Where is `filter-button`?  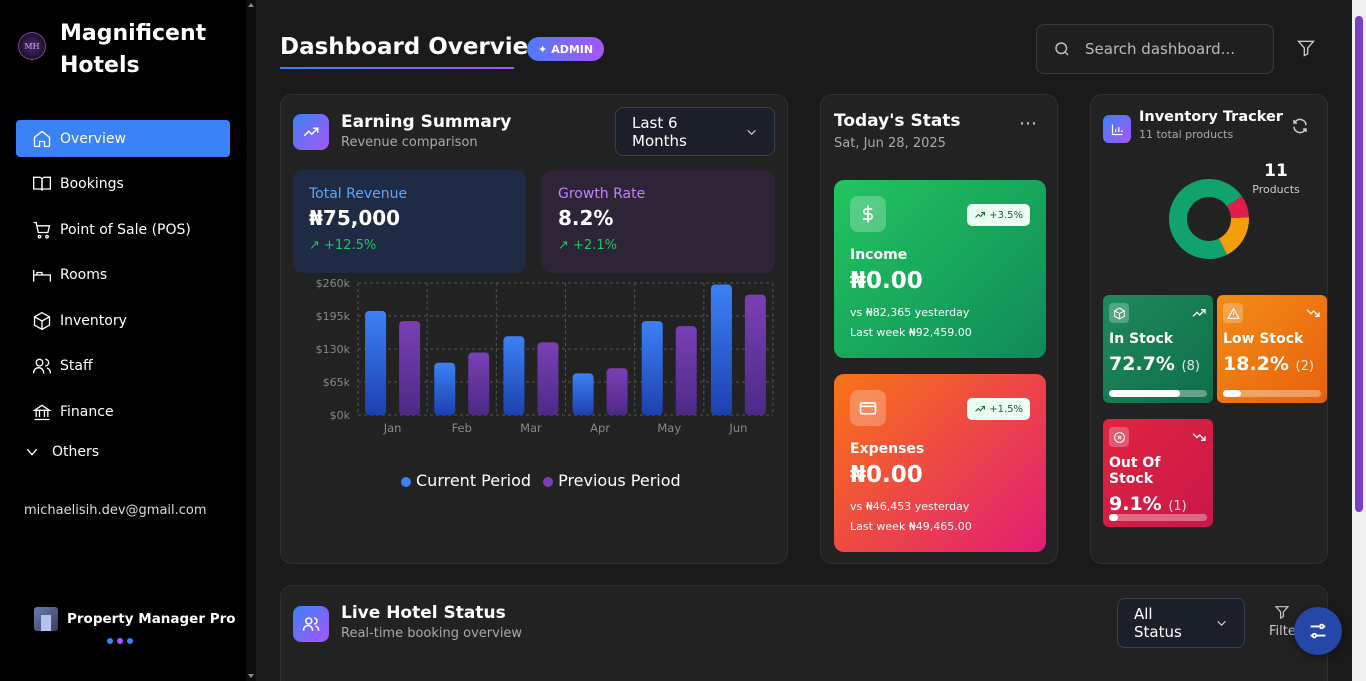
filter-button is located at coordinates (1307, 49).